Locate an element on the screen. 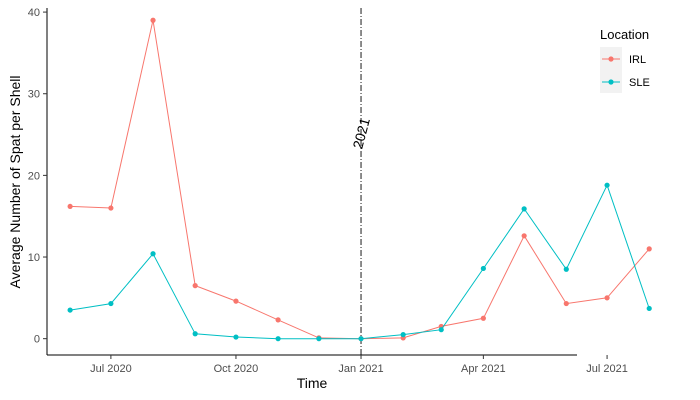  y-axis-title: Average Number of Spat per Shell is located at coordinates (15, 182).